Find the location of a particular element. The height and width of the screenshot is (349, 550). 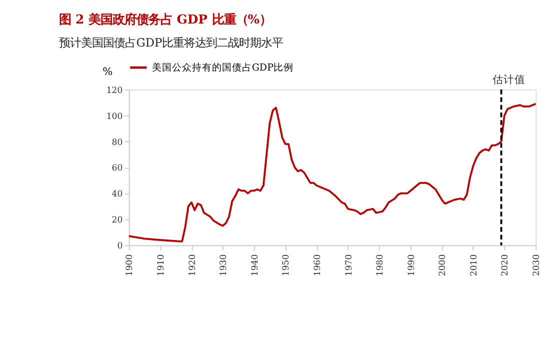

x-tick-label: 1900 is located at coordinates (130, 265).